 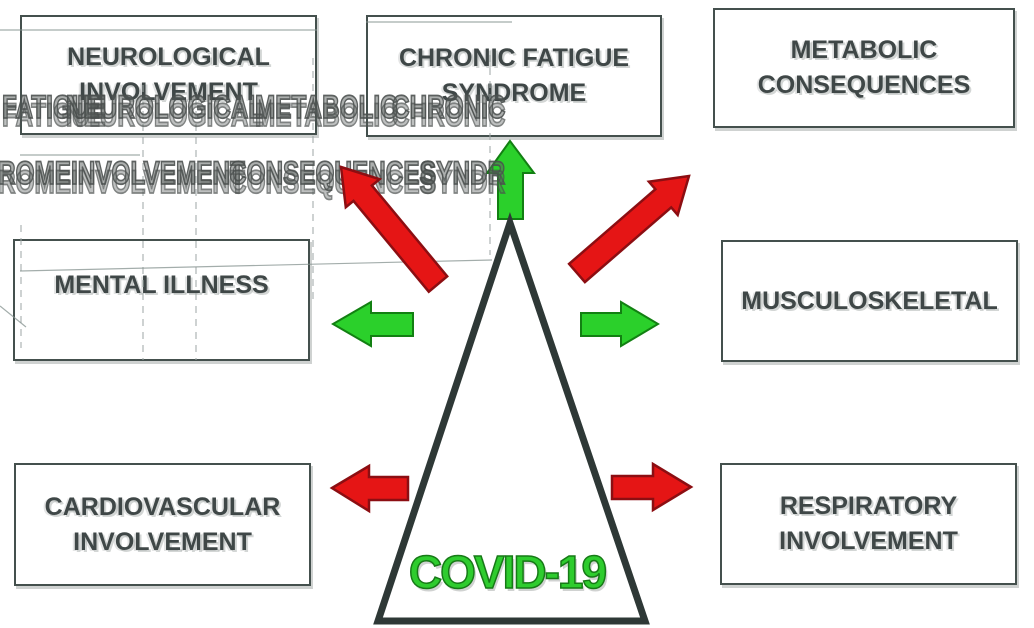 I want to click on ghost-text-word: SYNDR, so click(x=462, y=182).